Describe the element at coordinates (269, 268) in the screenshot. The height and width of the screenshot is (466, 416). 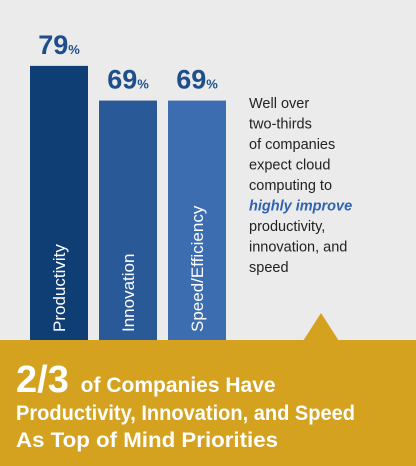
I see `annotation-line: speed` at that location.